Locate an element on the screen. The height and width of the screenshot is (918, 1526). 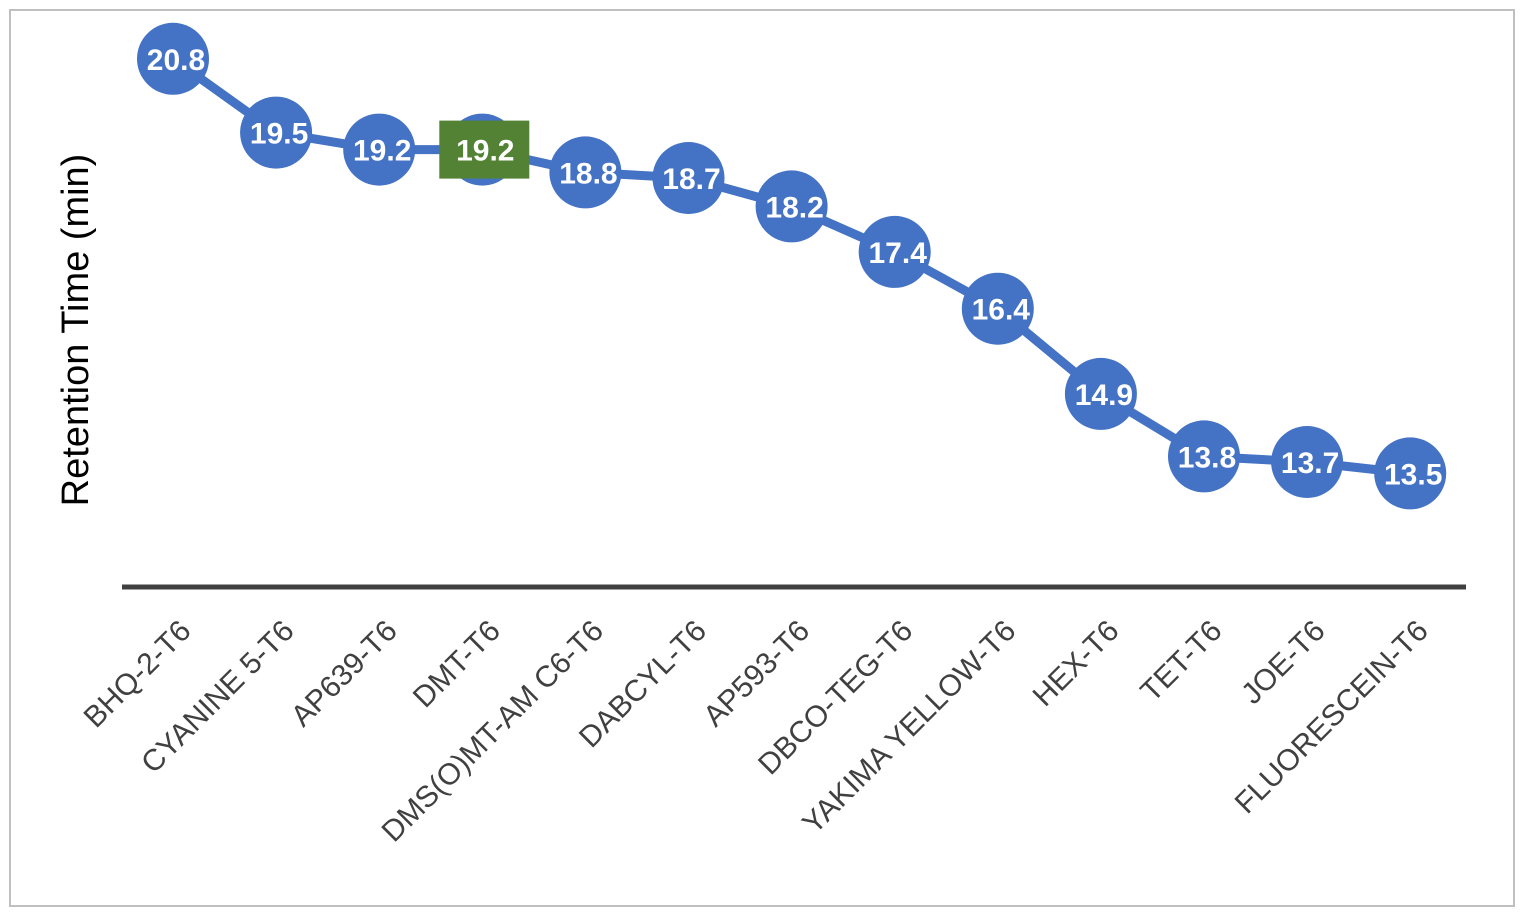
data-label-7: 18.2 is located at coordinates (794, 207).